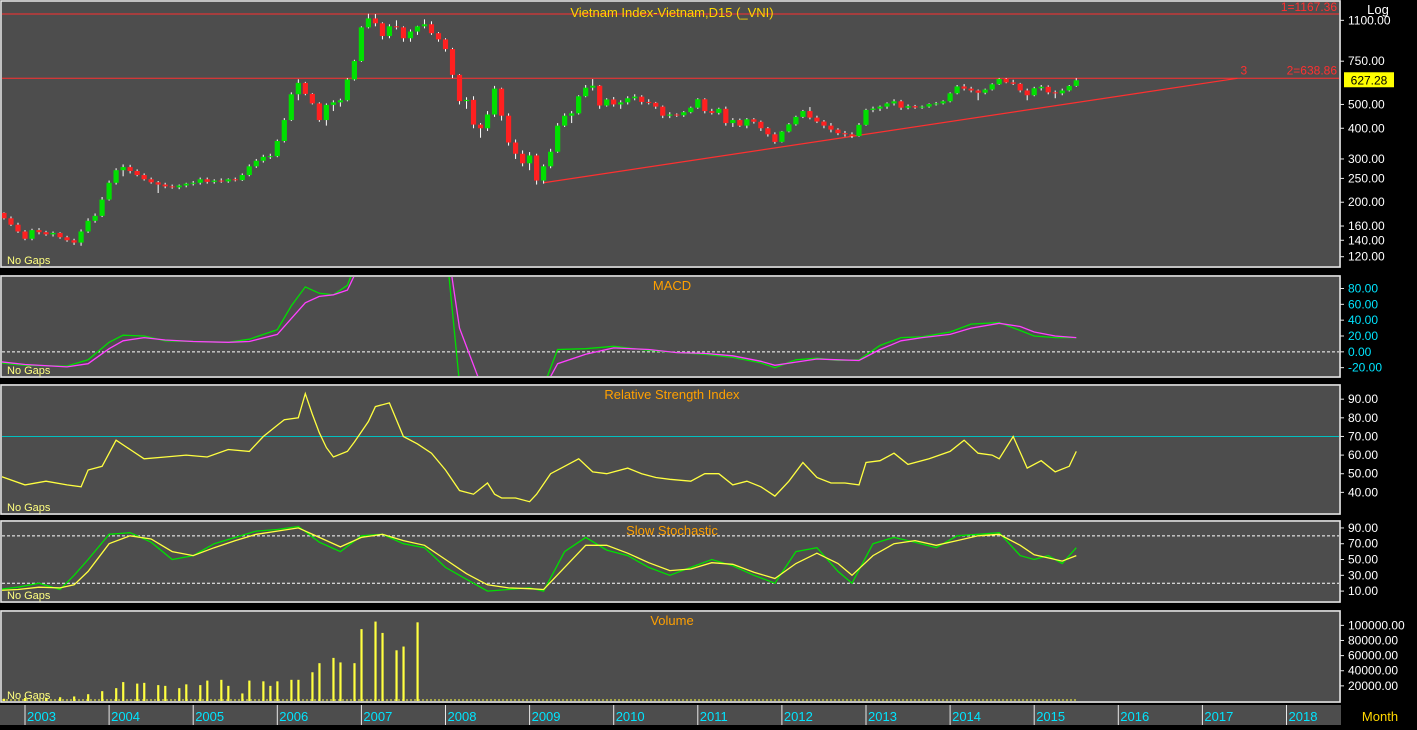  Describe the element at coordinates (1366, 159) in the screenshot. I see `panel-0-tick-label: 300.00` at that location.